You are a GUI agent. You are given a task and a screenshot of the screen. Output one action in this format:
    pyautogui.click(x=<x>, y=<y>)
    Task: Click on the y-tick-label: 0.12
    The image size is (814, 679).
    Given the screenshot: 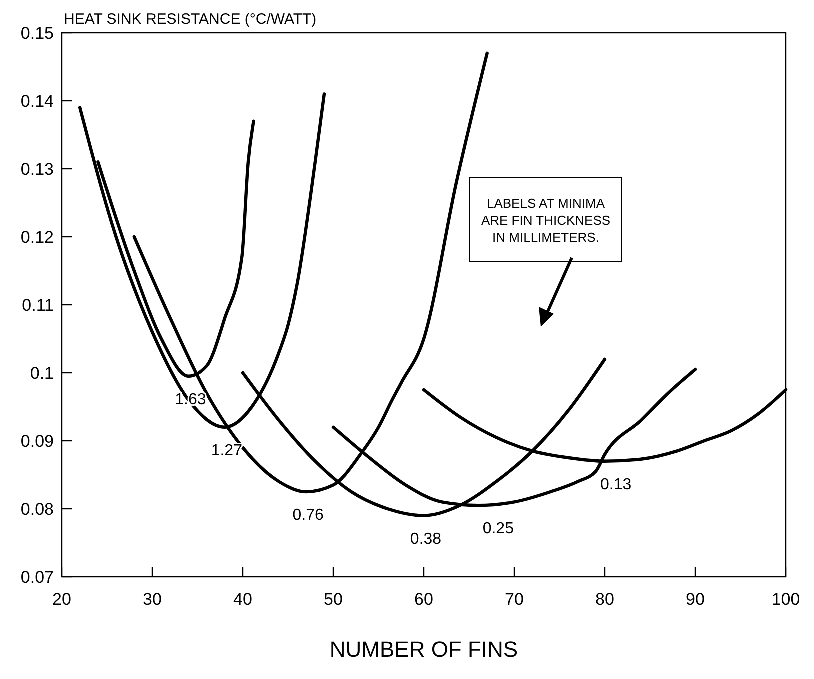 What is the action you would take?
    pyautogui.click(x=37, y=237)
    